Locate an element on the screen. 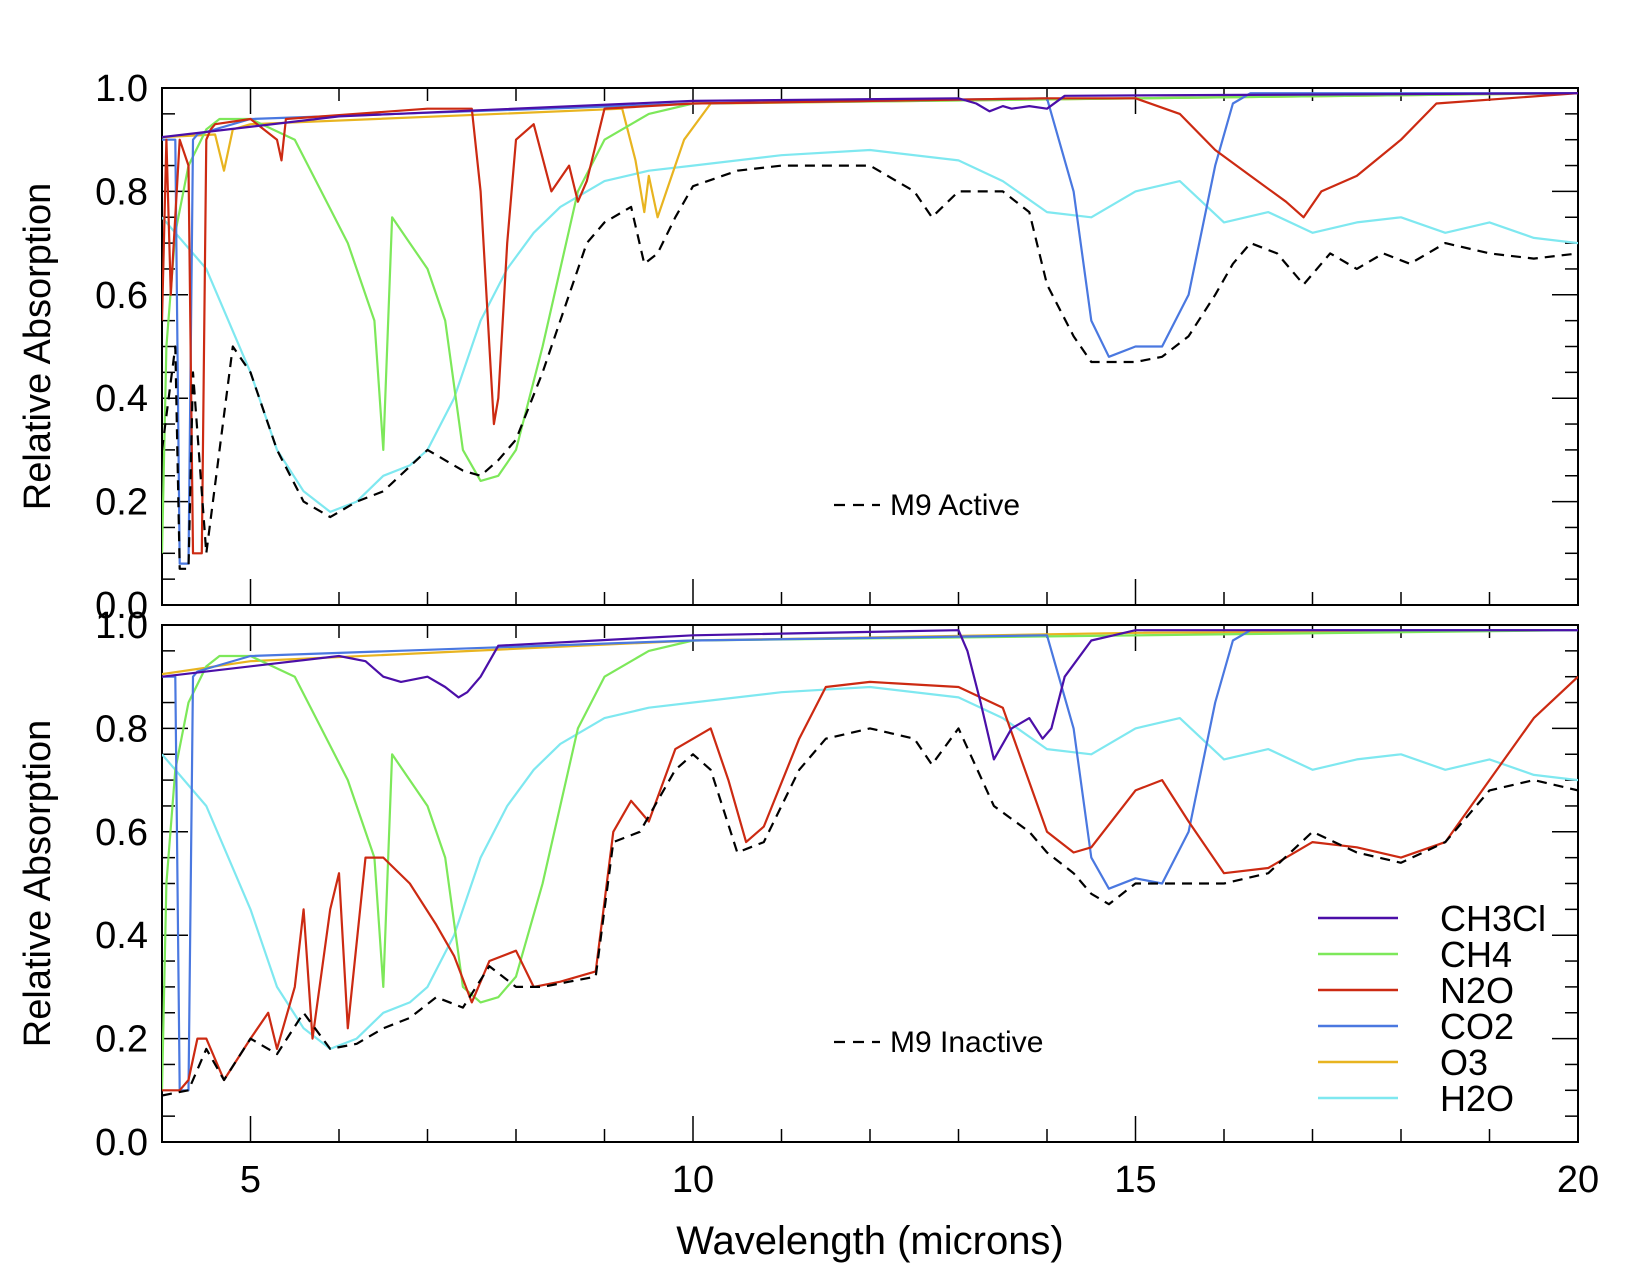 This screenshot has width=1650, height=1275. annotation-label: M9 Active is located at coordinates (955, 505).